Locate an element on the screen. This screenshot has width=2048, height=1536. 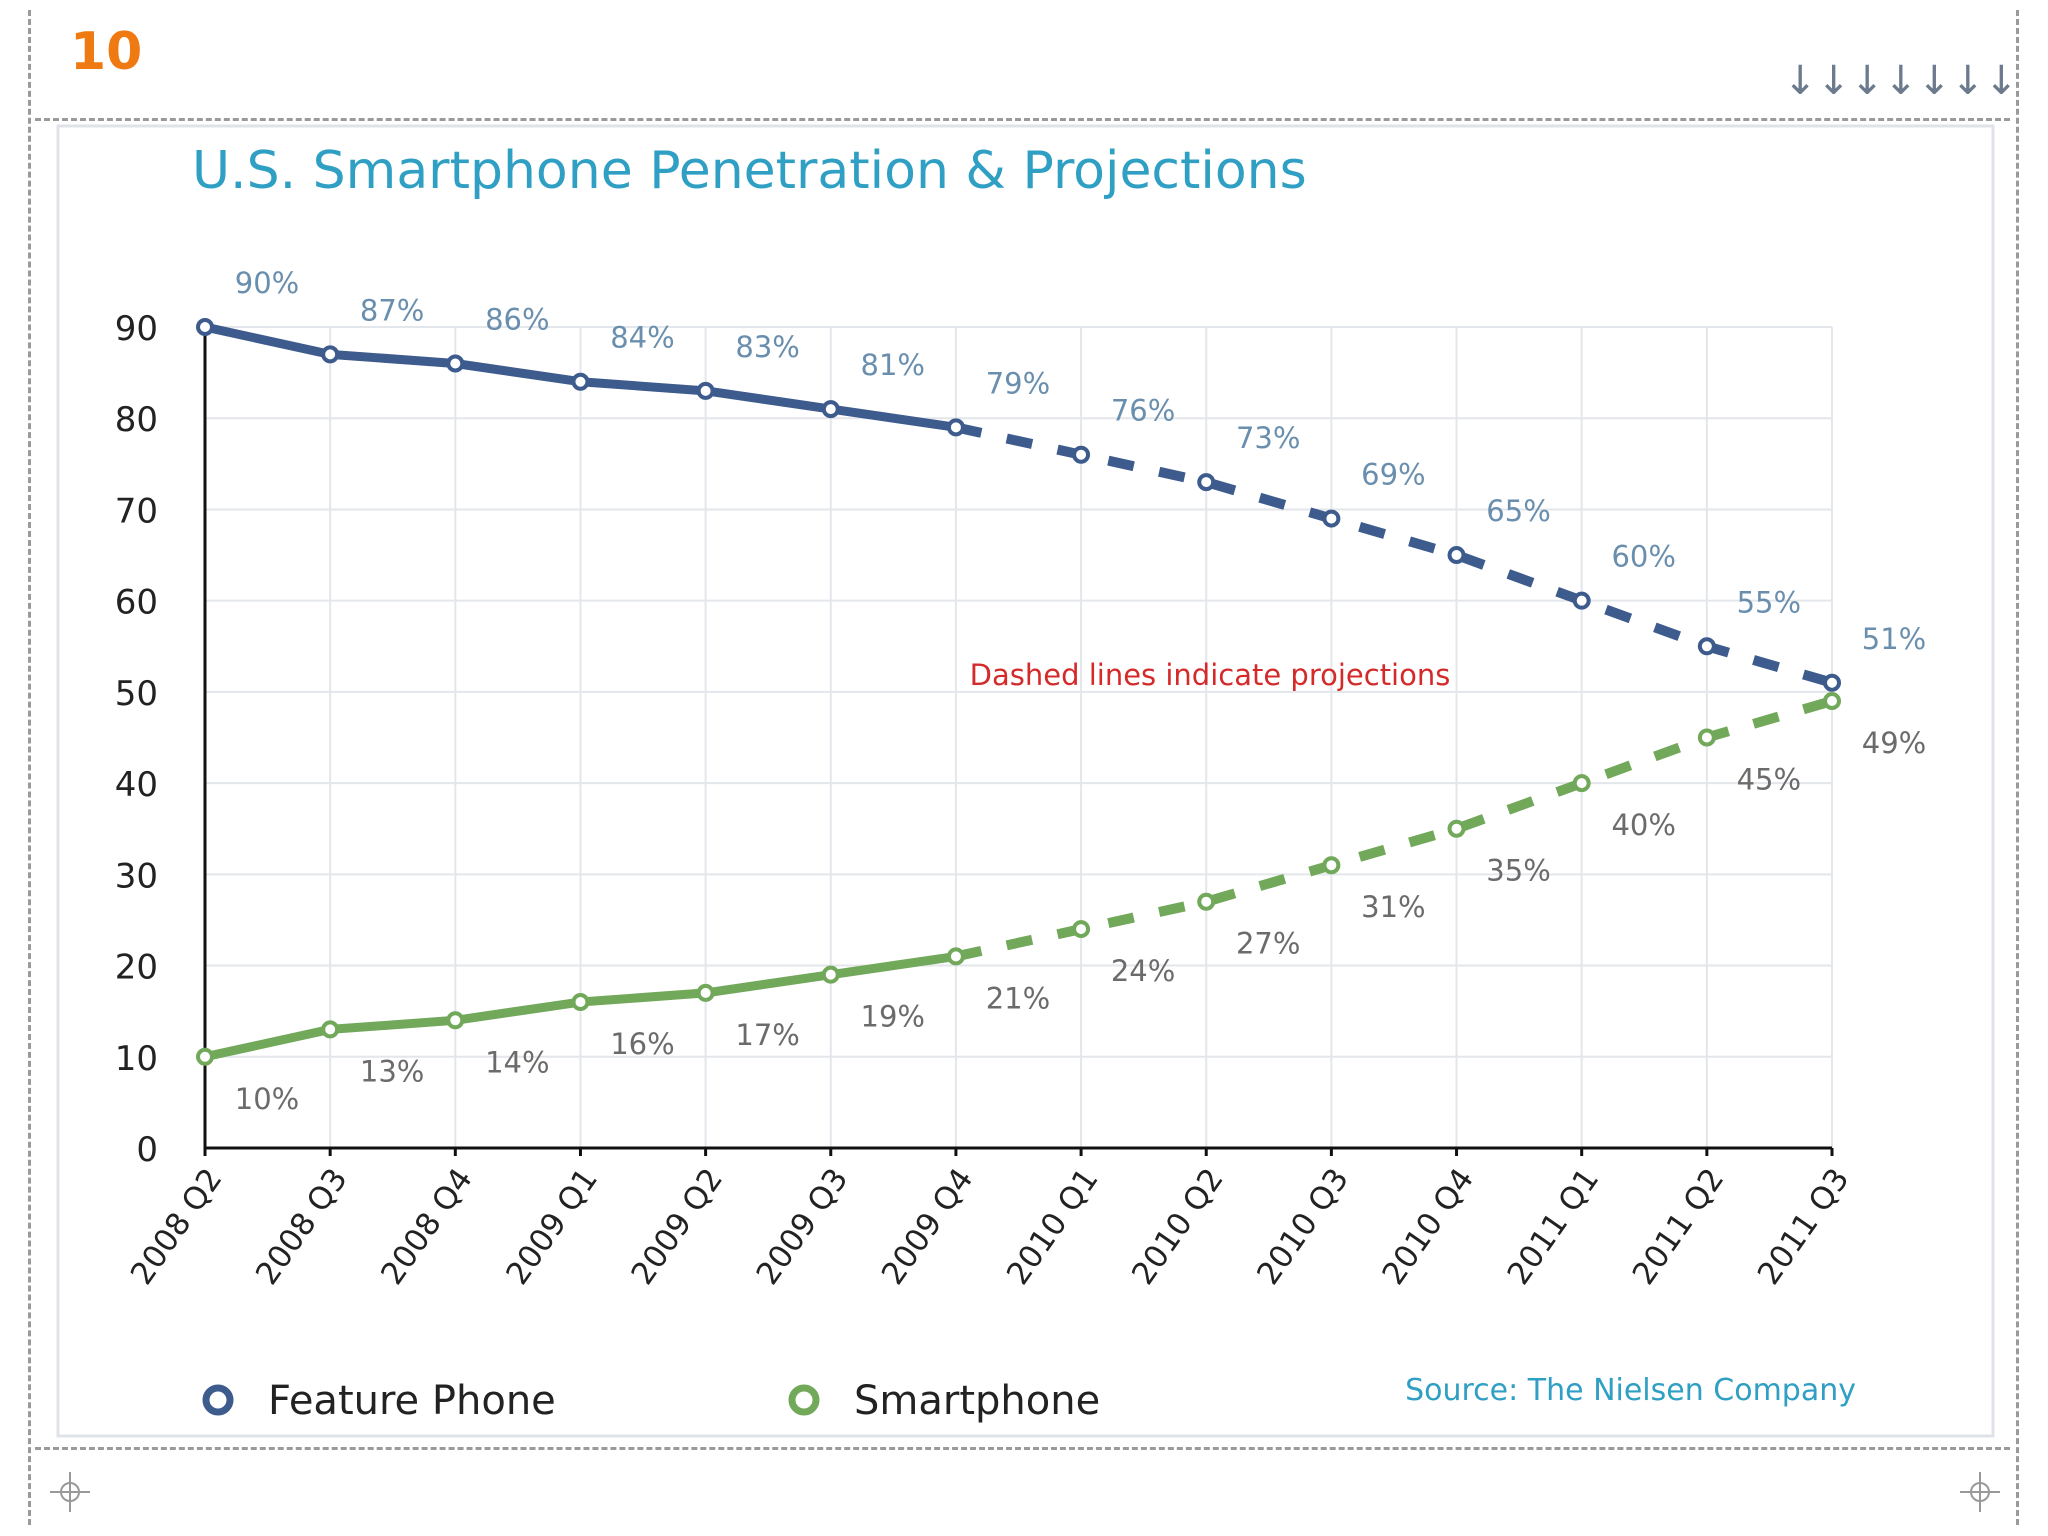
y-tick-labels: 0 10 20 30 40 50 60 70 80 90 is located at coordinates (136, 739).